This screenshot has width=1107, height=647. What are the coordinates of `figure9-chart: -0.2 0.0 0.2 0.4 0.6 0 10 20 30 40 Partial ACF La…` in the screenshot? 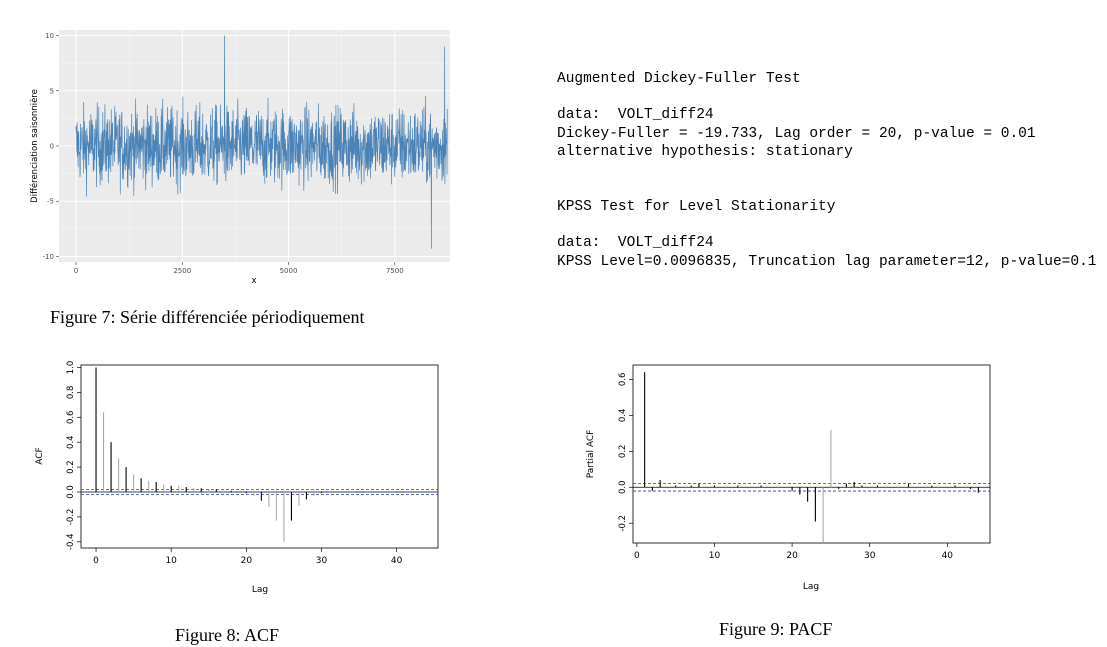 It's located at (788, 478).